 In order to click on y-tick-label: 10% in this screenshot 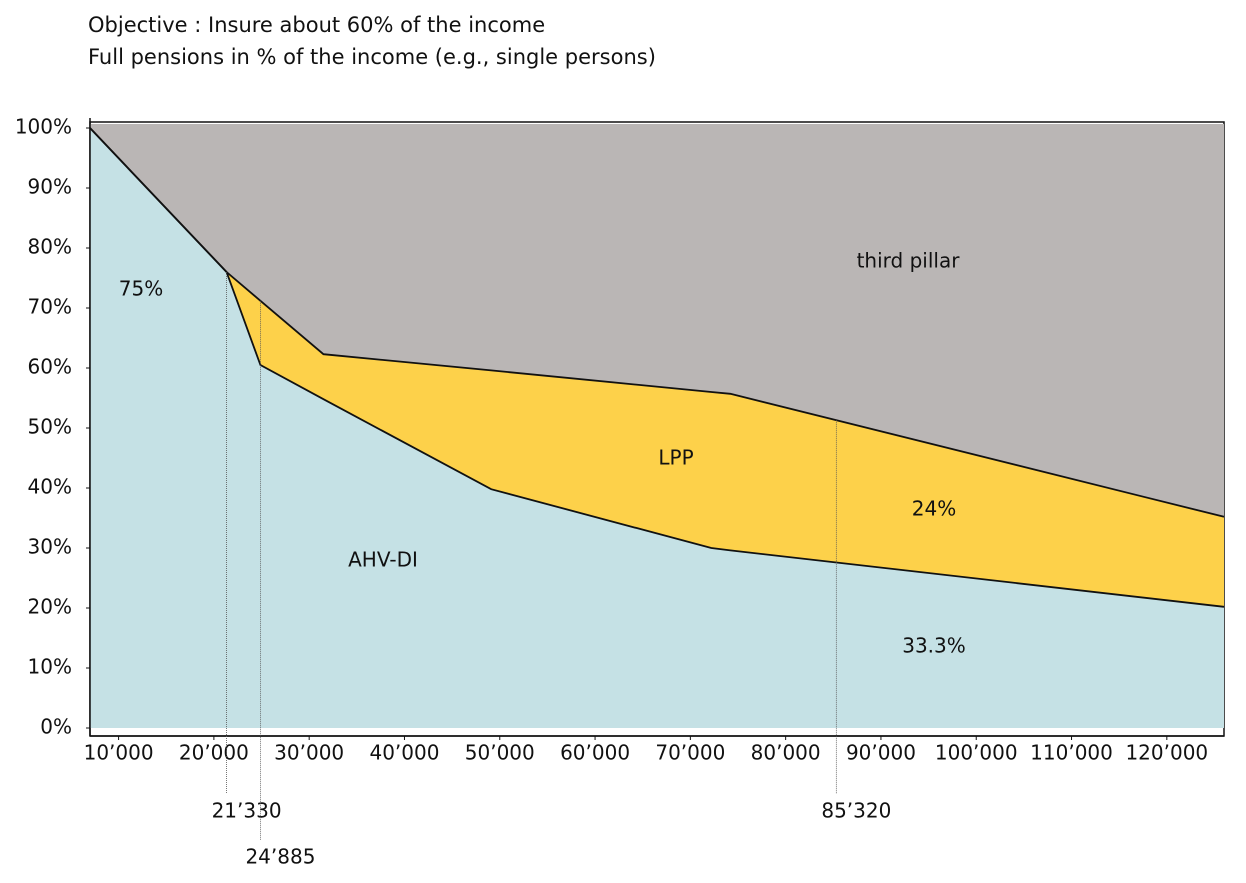, I will do `click(50, 667)`.